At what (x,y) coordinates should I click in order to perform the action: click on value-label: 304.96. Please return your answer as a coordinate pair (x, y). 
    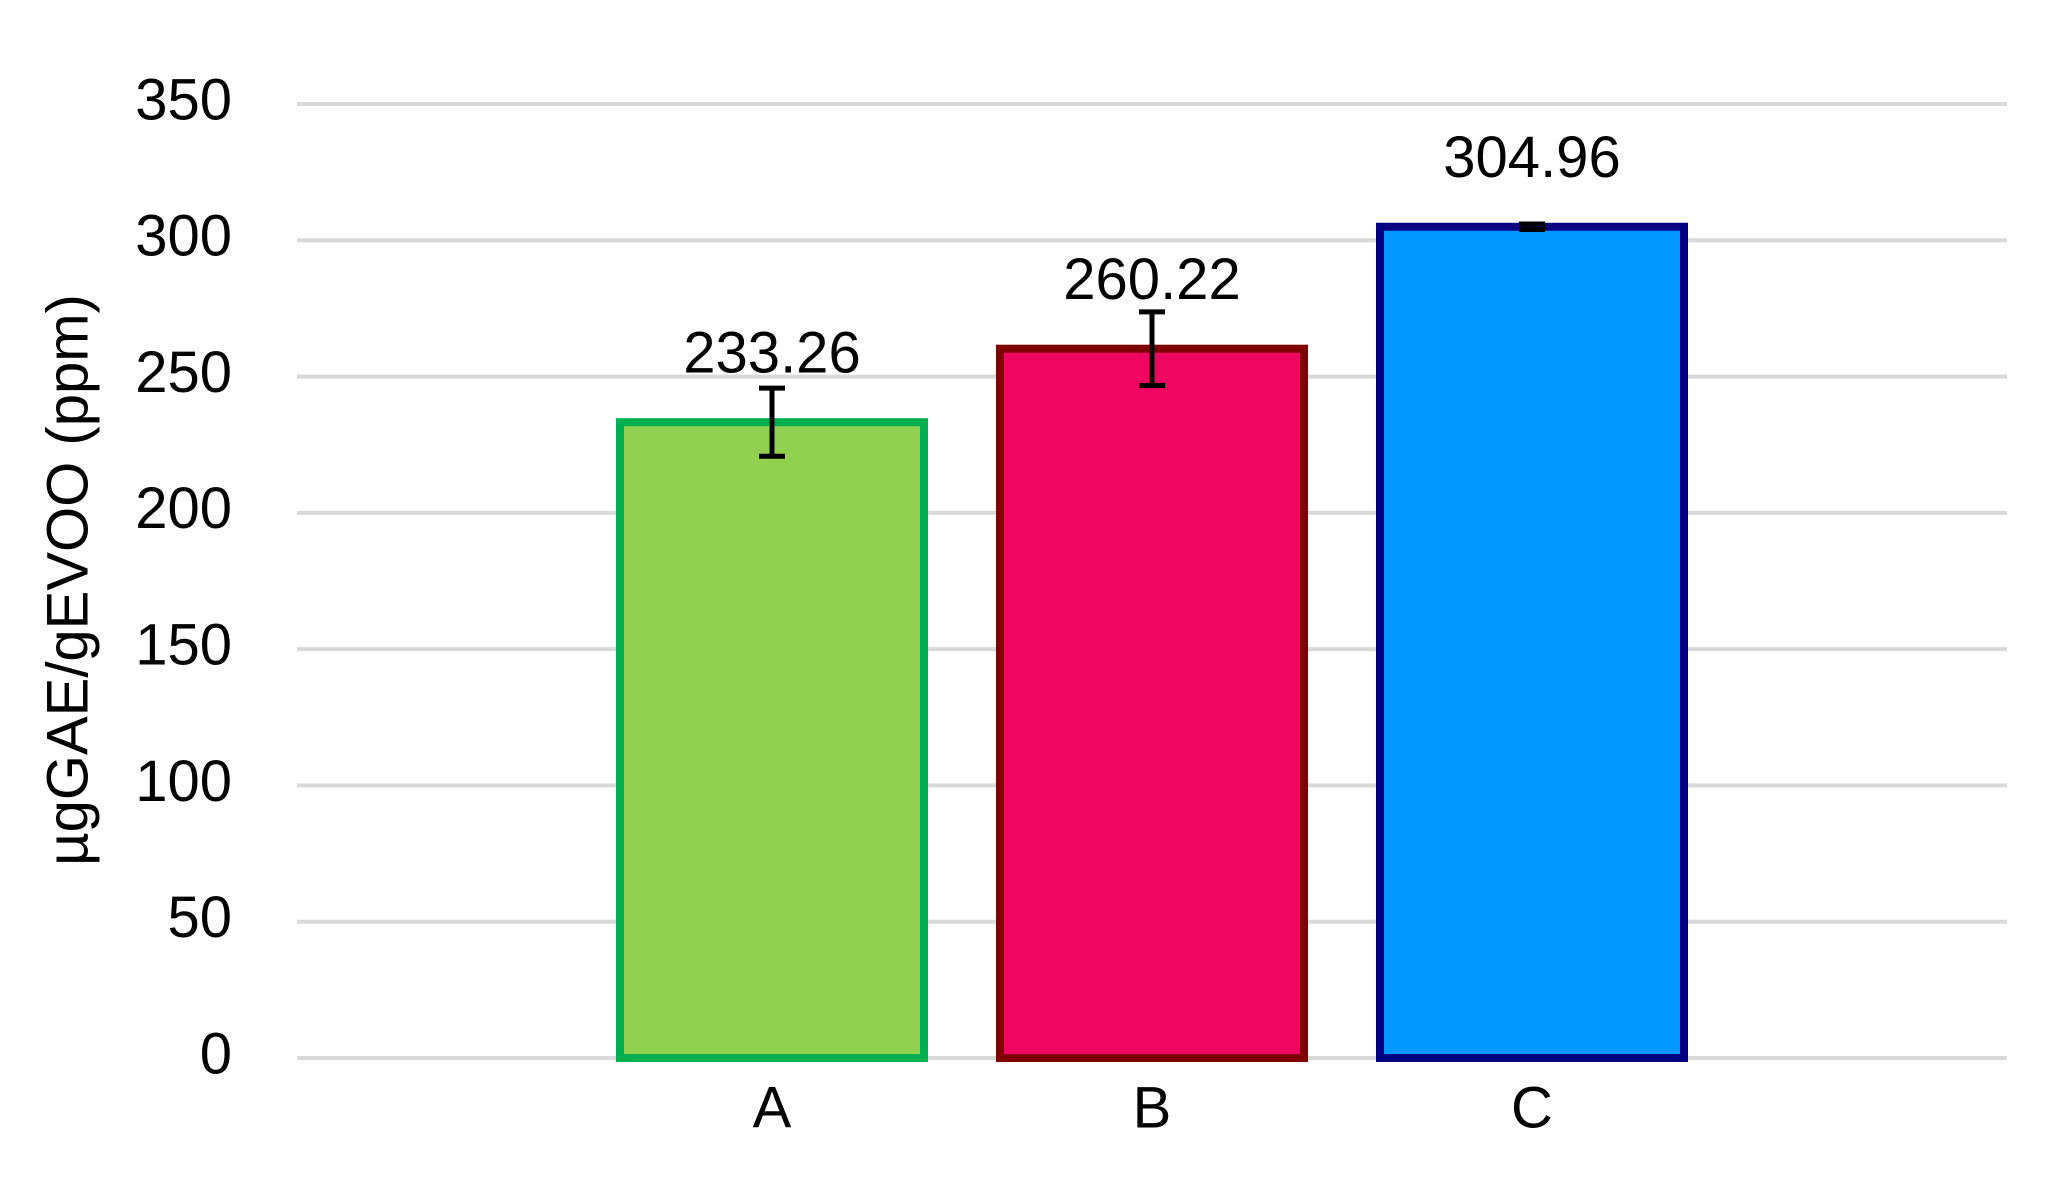
    Looking at the image, I should click on (1531, 157).